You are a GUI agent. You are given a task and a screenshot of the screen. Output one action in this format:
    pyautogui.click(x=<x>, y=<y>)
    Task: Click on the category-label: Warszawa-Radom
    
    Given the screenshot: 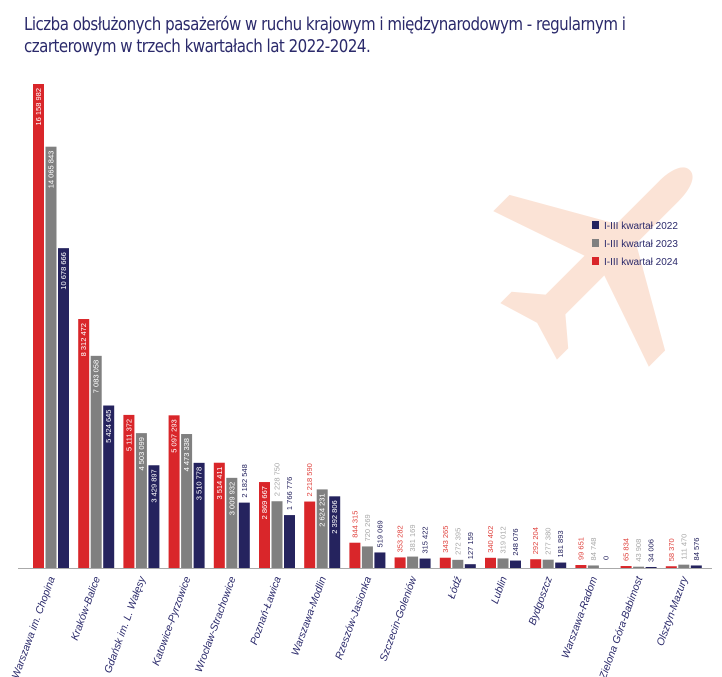 What is the action you would take?
    pyautogui.click(x=579, y=617)
    